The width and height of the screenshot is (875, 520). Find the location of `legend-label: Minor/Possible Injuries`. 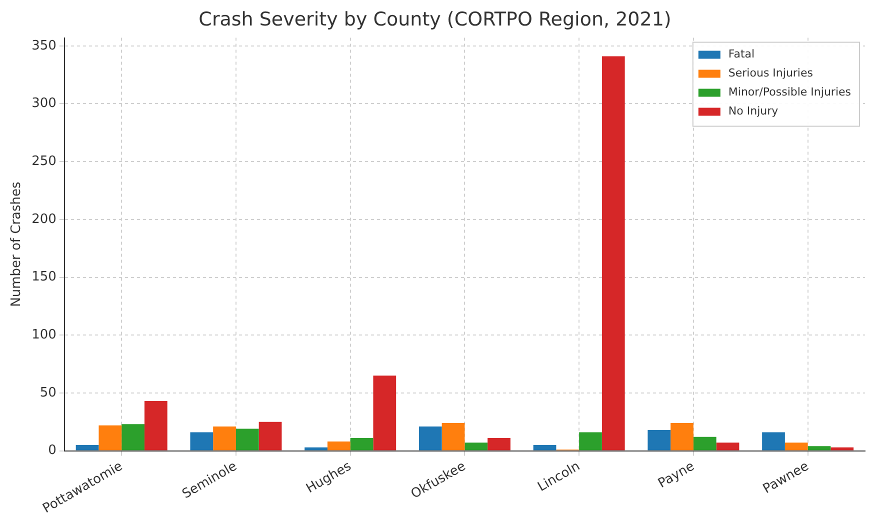

legend-label: Minor/Possible Injuries is located at coordinates (790, 92).